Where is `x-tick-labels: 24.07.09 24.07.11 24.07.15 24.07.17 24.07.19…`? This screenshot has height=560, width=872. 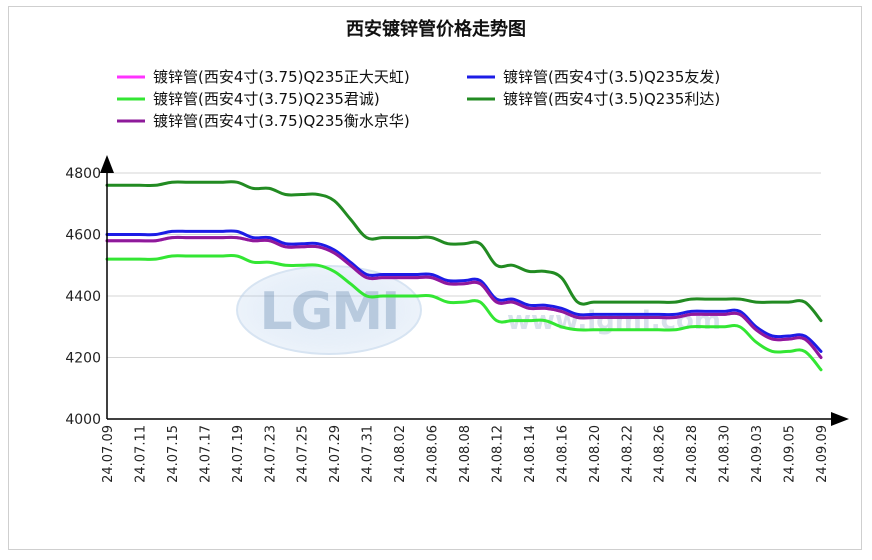
x-tick-labels: 24.07.09 24.07.11 24.07.15 24.07.17 24.07.19… is located at coordinates (465, 454).